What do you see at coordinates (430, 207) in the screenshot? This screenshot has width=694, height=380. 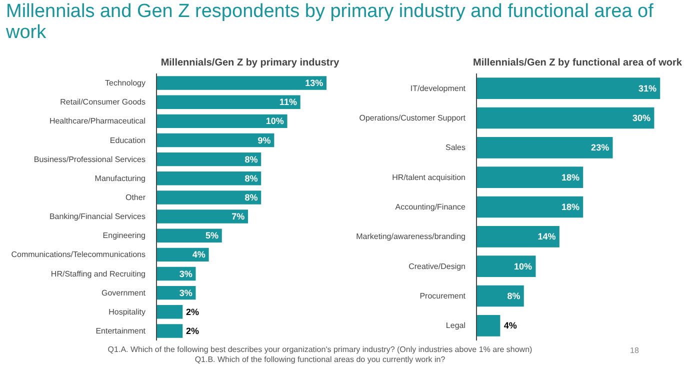 I see `y-tick-label: Accounting/Finance` at bounding box center [430, 207].